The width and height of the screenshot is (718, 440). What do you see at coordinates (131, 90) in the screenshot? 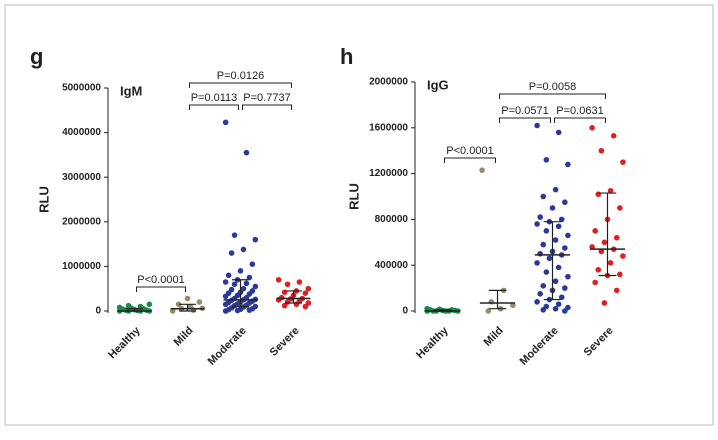
I see `panel-title: IgM` at bounding box center [131, 90].